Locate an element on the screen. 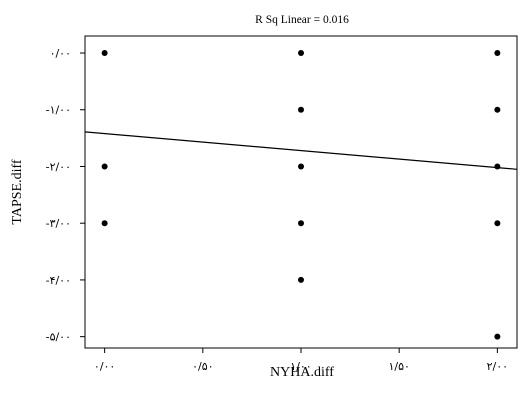  y-tick-label: -۴/۰۰ is located at coordinates (58, 280).